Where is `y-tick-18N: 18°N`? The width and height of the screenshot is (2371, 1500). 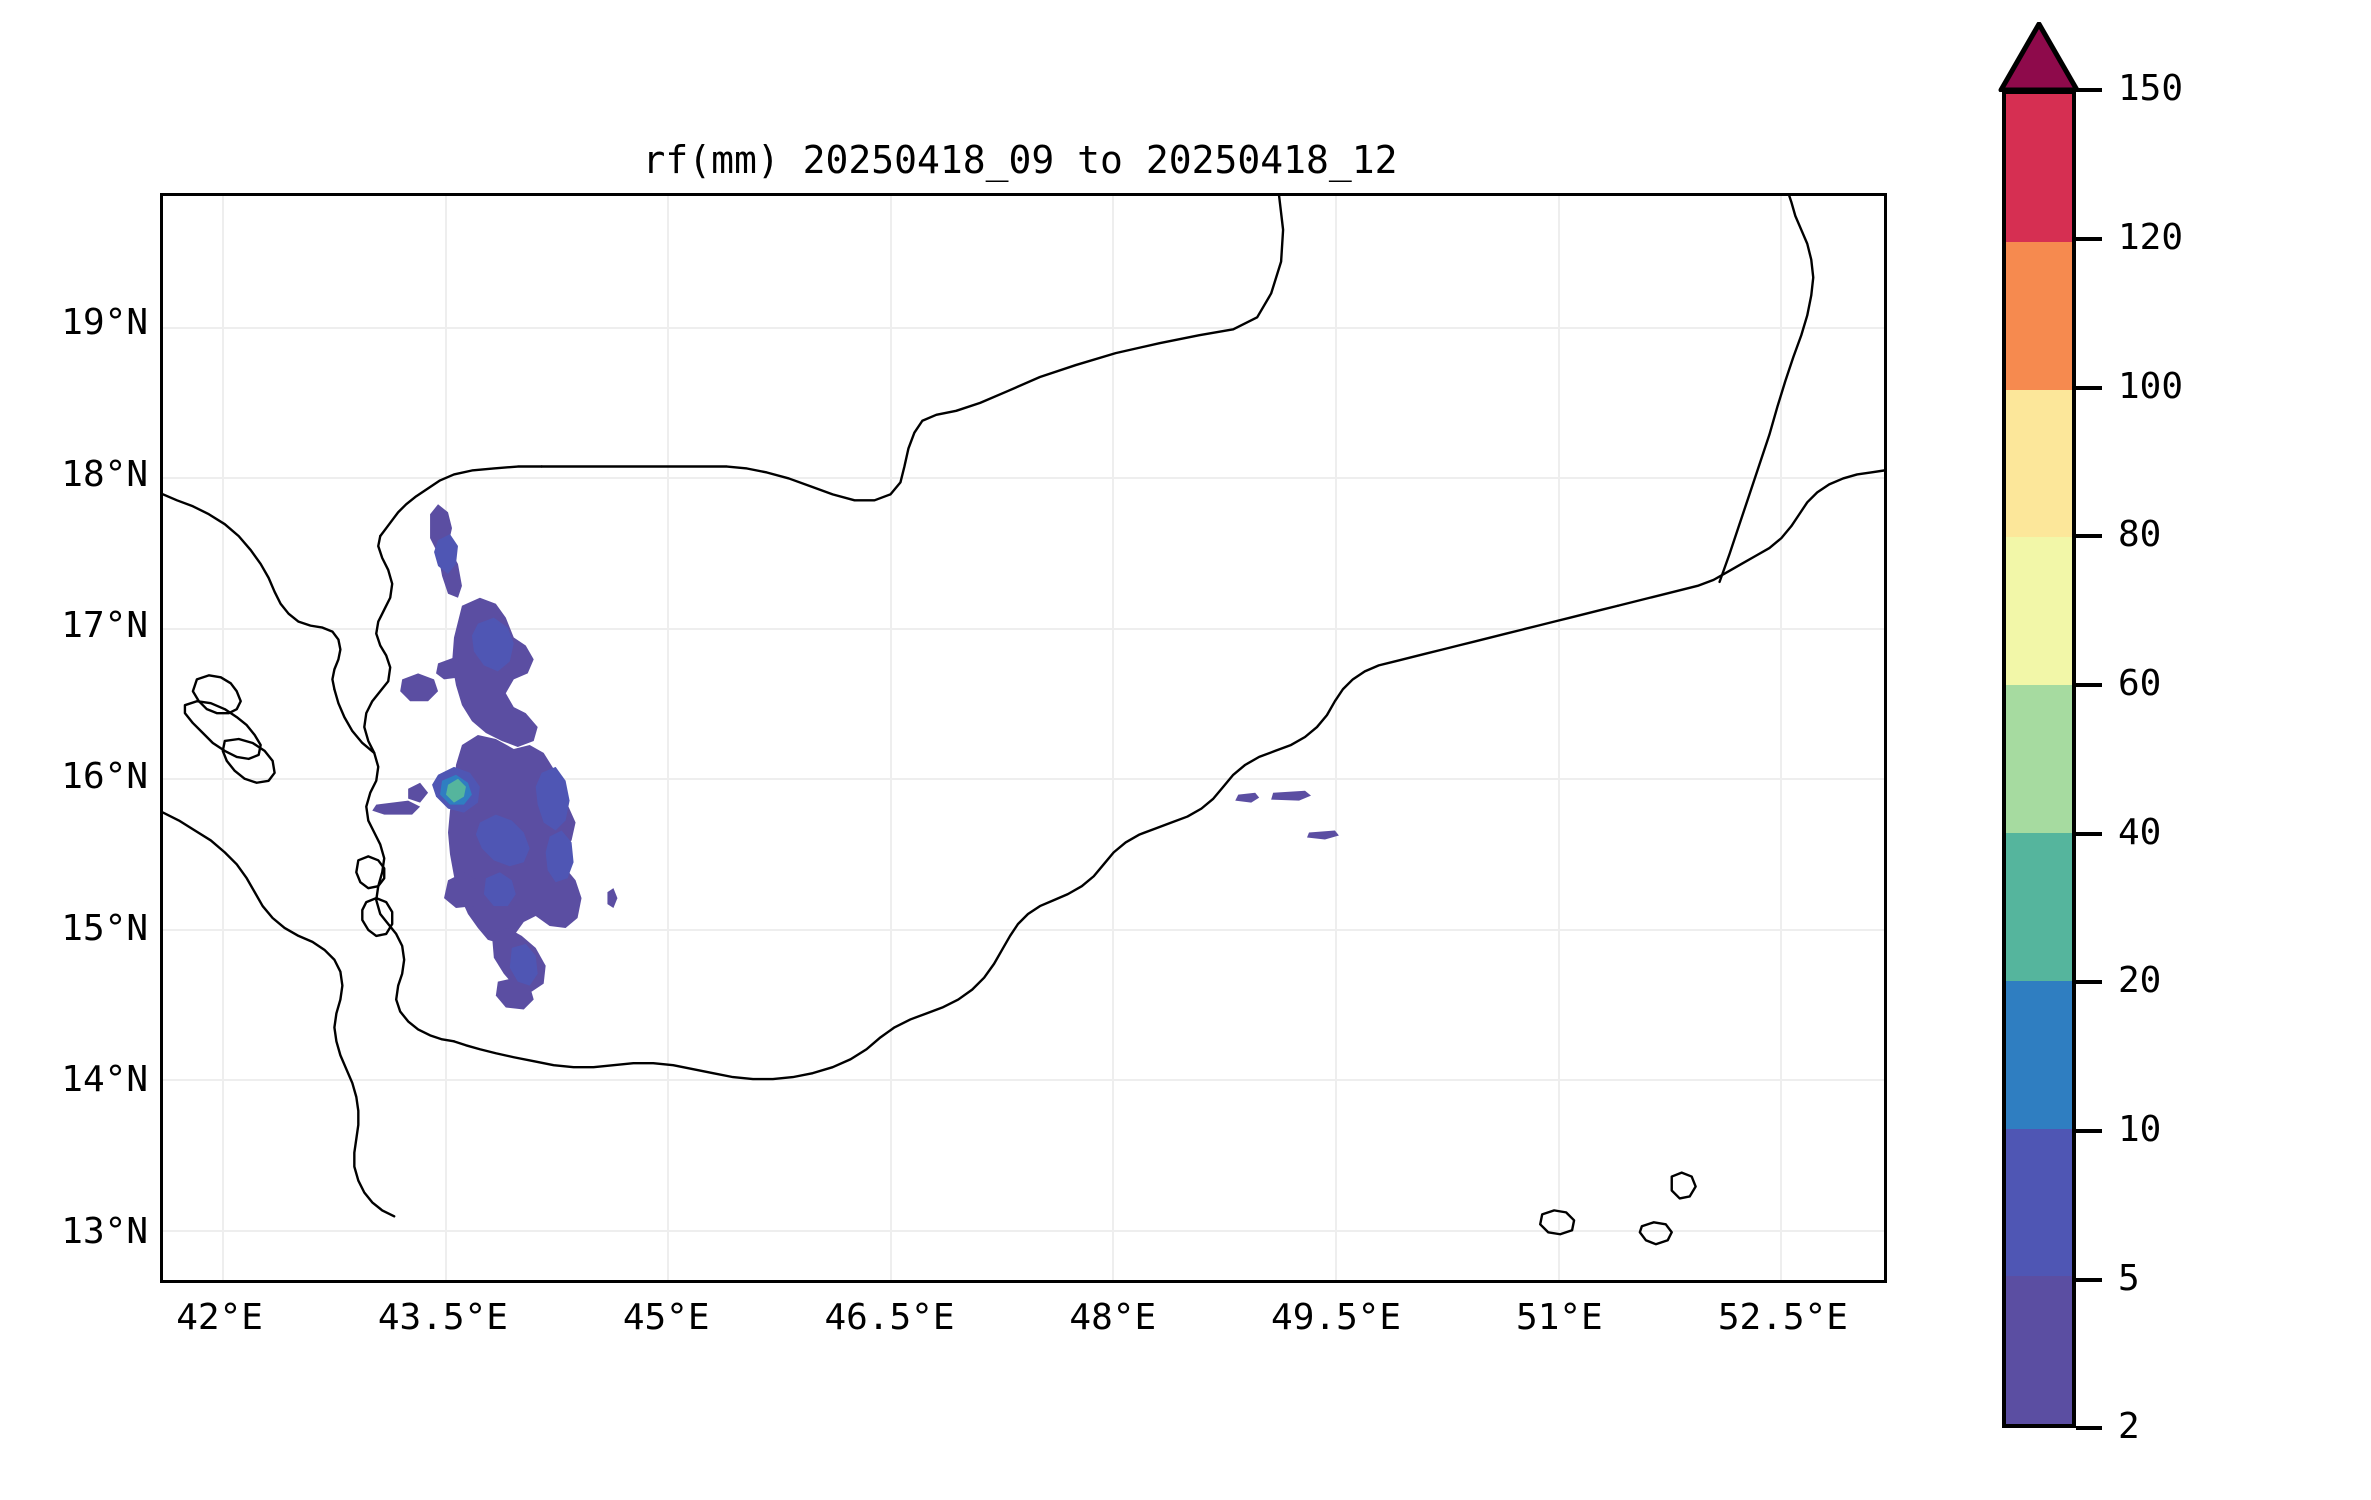 y-tick-18N: 18°N is located at coordinates (104, 474).